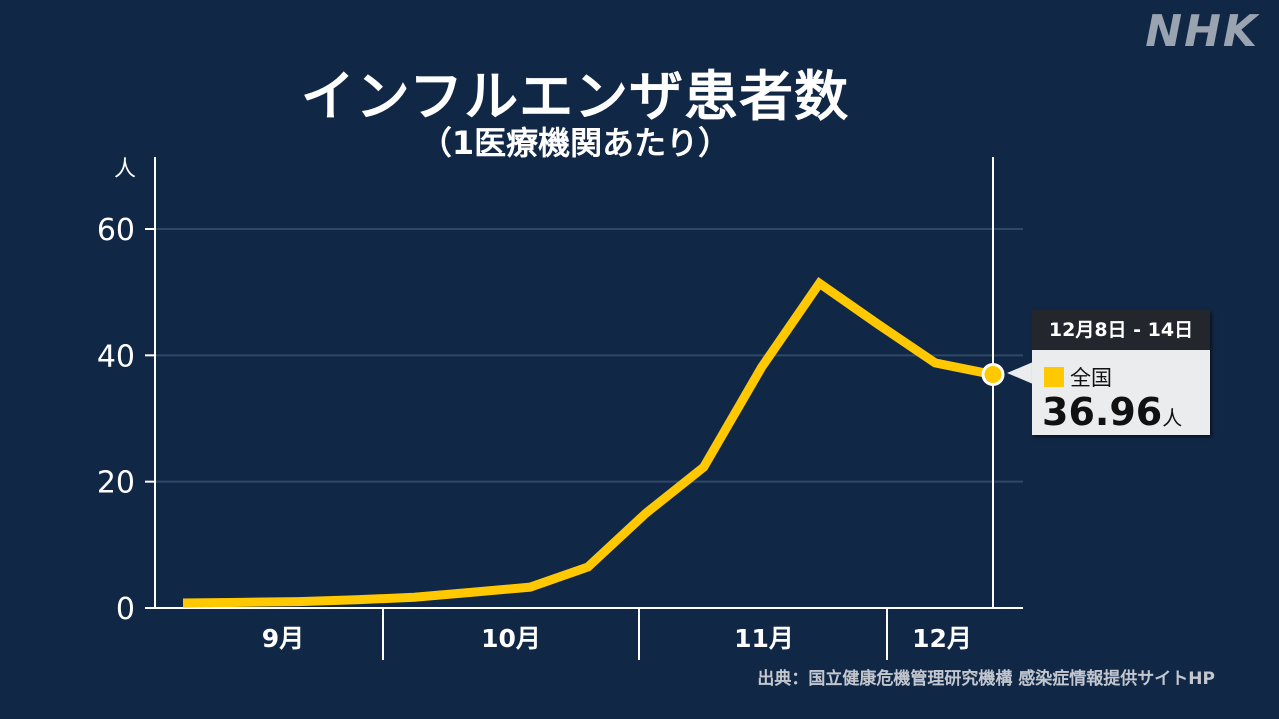 This screenshot has height=719, width=1279. What do you see at coordinates (1020, 373) in the screenshot?
I see `tooltip-pointer` at bounding box center [1020, 373].